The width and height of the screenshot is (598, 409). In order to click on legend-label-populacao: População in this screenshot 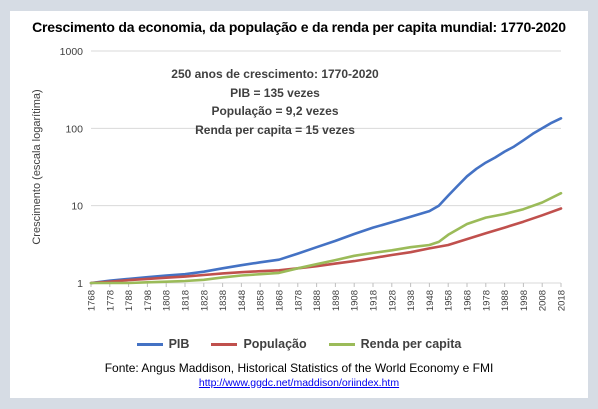, I will do `click(275, 344)`.